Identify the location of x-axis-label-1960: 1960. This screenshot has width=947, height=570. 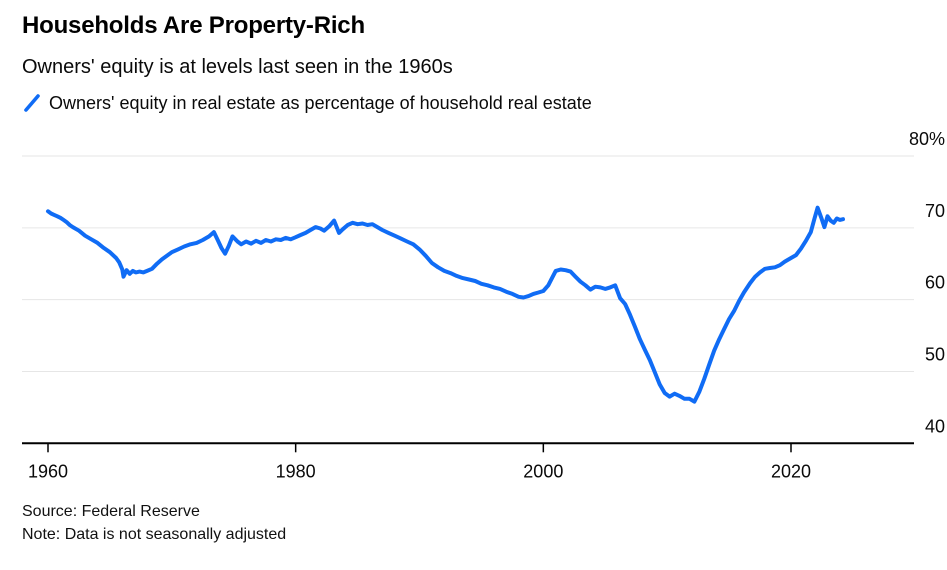
(48, 471).